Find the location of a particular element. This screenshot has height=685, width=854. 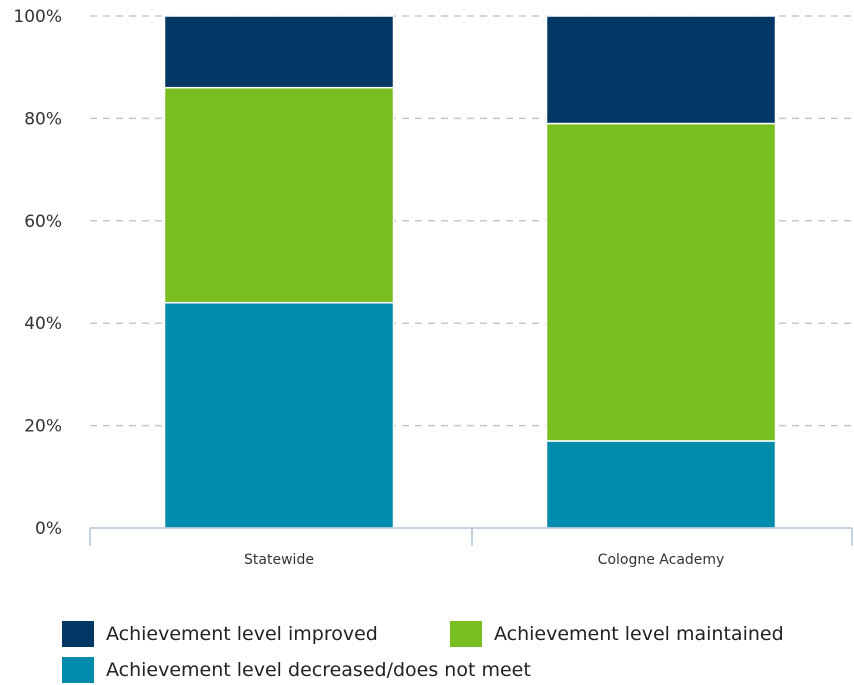

y-tick-label: 100% is located at coordinates (37, 17).